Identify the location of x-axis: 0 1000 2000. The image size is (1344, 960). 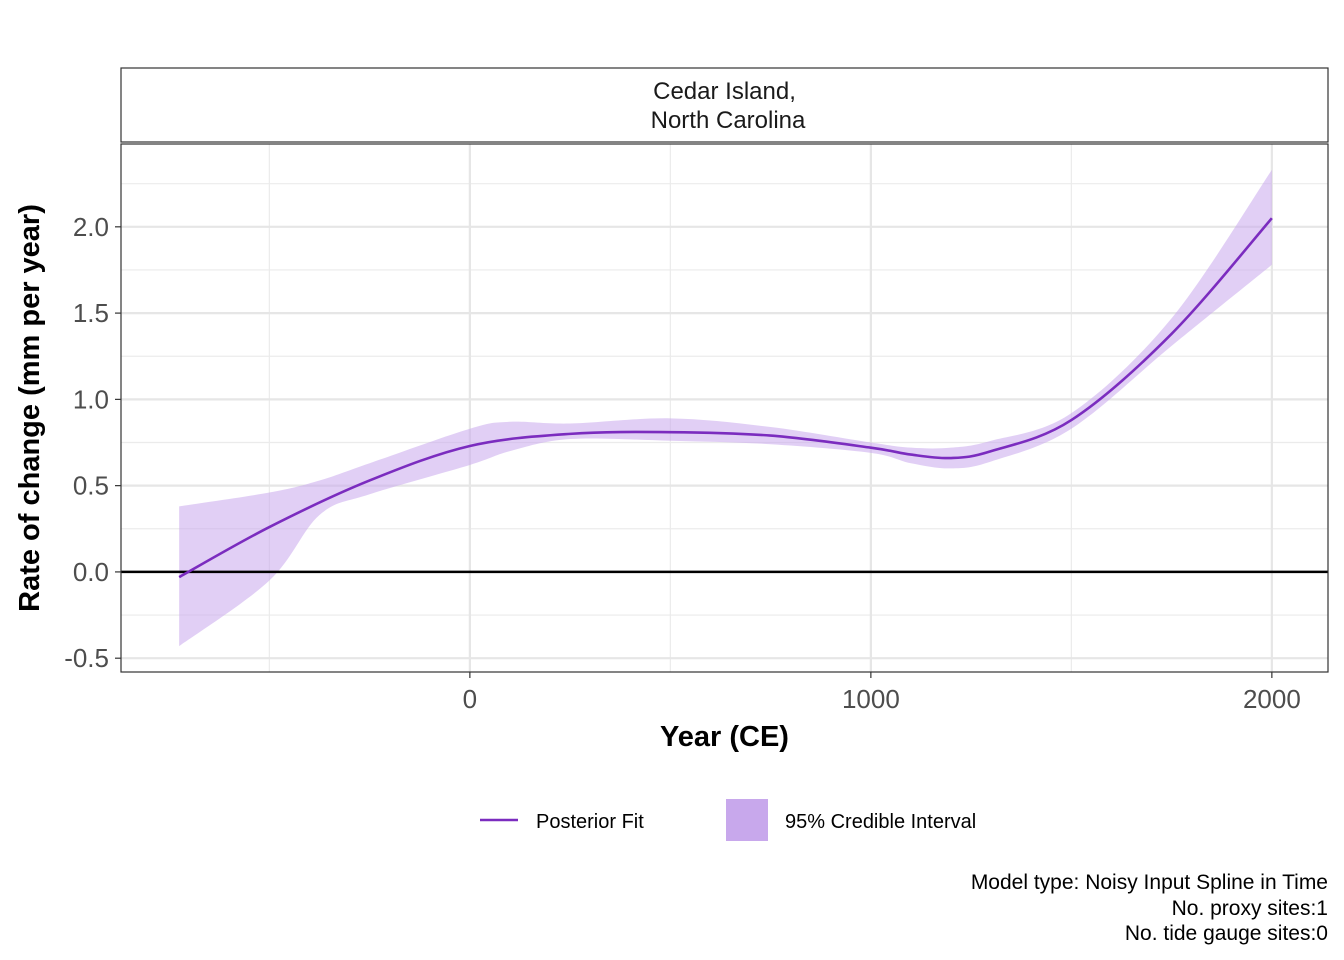
(882, 693).